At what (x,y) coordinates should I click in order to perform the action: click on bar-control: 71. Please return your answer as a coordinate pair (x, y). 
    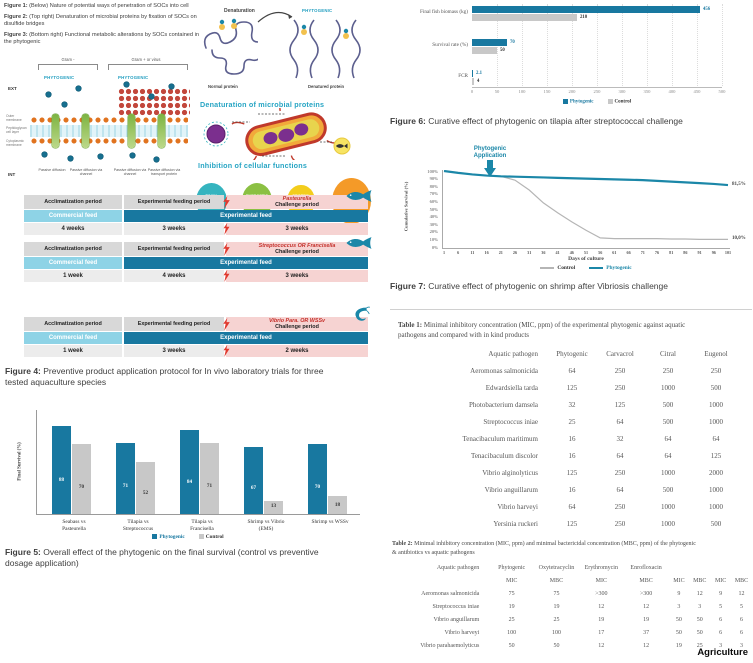
    Looking at the image, I should click on (209, 478).